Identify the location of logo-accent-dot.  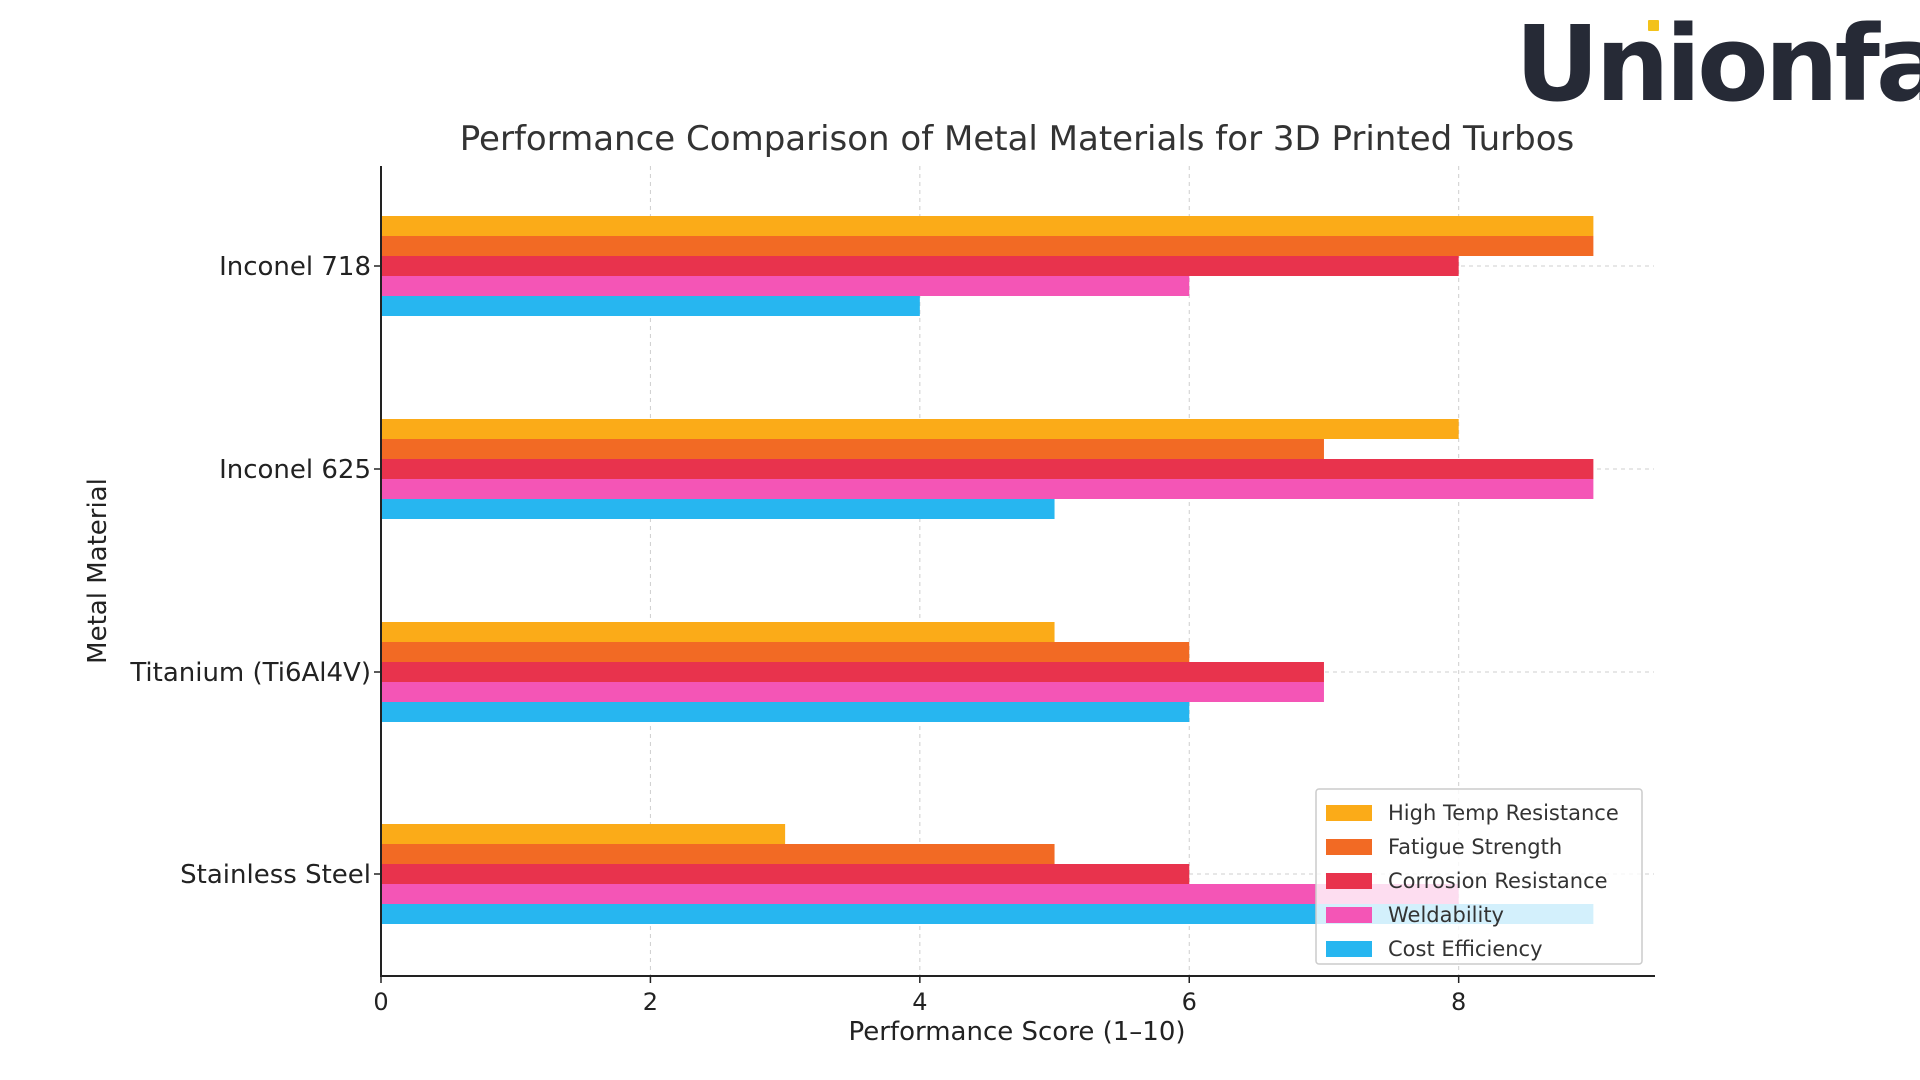
(1653, 25).